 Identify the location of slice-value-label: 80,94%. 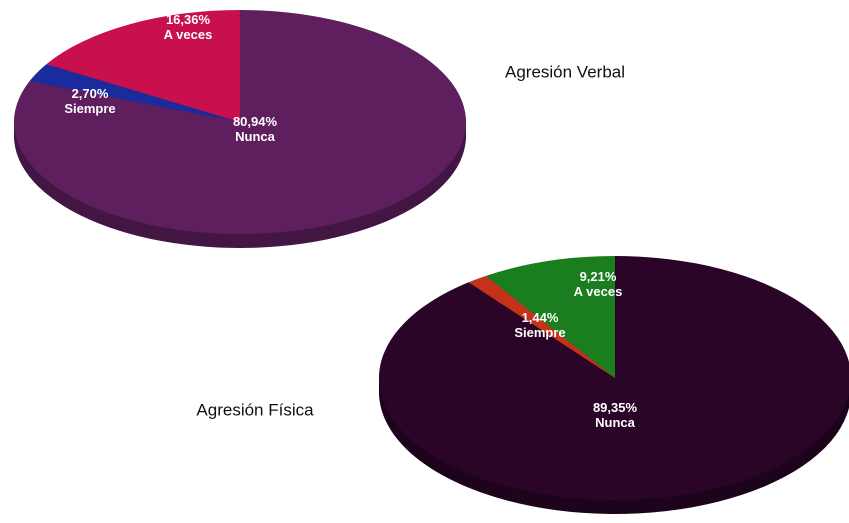
(255, 121).